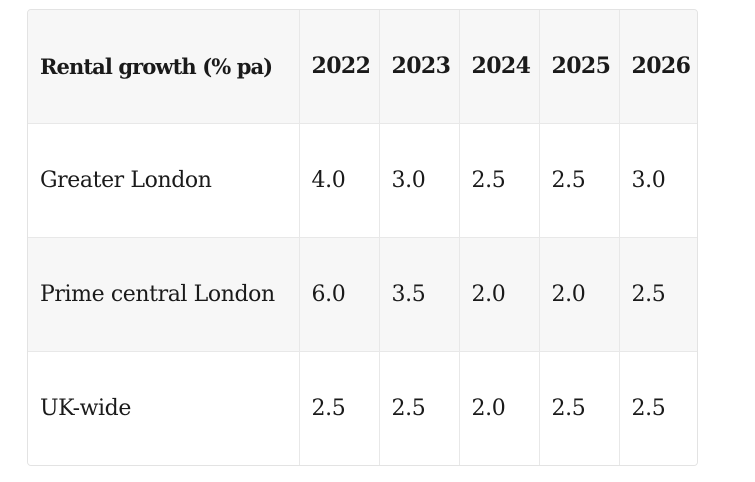  I want to click on row-label: UK-wide, so click(164, 408).